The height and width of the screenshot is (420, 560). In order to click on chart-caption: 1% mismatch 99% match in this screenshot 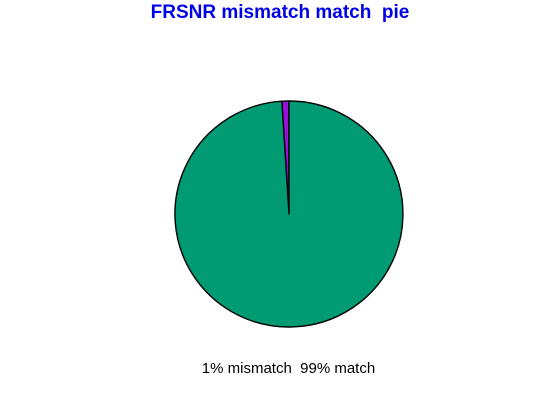, I will do `click(288, 368)`.